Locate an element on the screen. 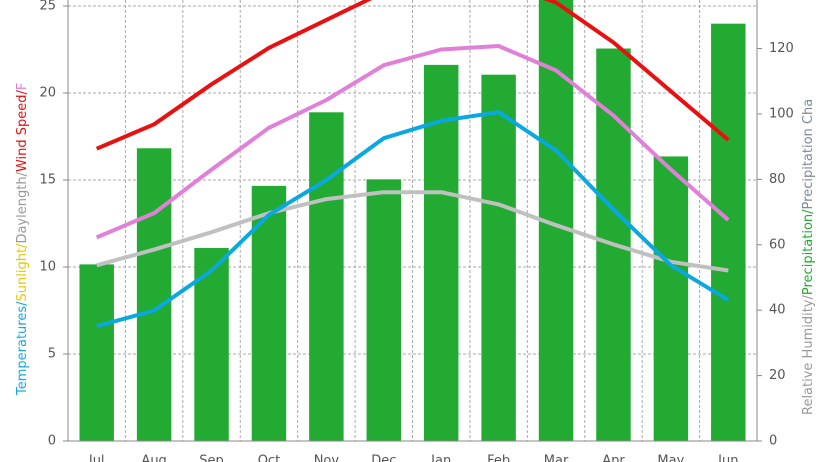  x-tick-label: Apr is located at coordinates (613, 458).